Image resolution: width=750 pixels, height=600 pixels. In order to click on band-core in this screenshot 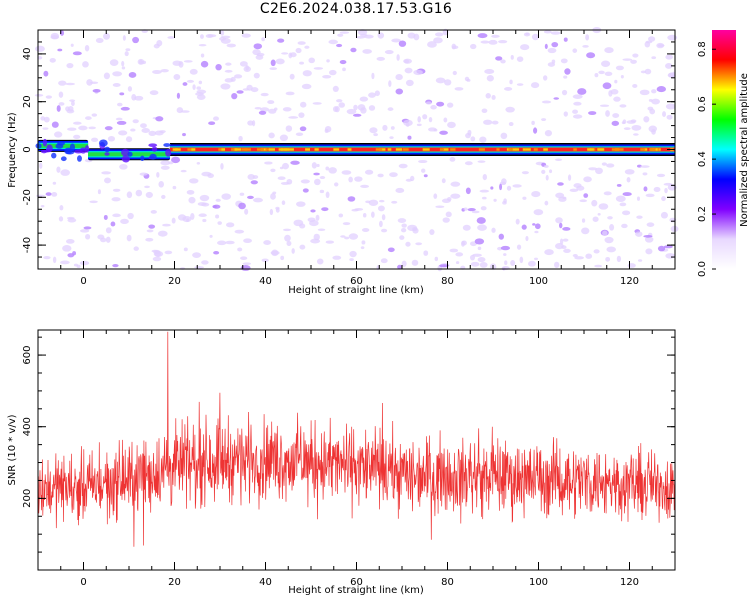, I will do `click(422, 149)`.